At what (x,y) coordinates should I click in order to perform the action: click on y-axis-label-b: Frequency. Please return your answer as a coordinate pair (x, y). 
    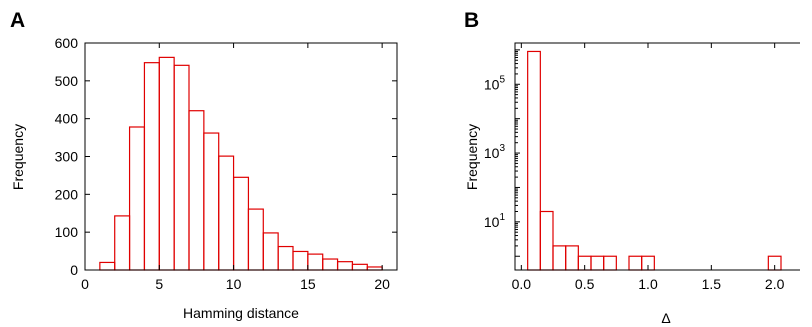
    Looking at the image, I should click on (472, 157).